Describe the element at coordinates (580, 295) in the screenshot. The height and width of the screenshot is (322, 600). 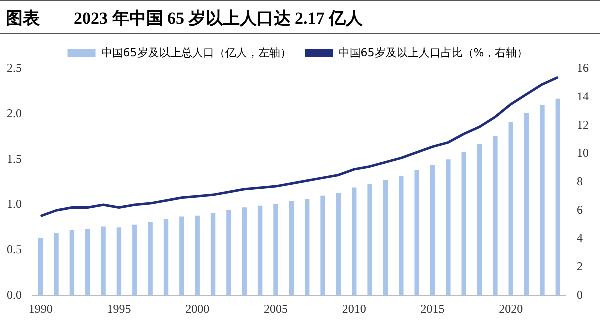
I see `y2-tick-label: 0` at that location.